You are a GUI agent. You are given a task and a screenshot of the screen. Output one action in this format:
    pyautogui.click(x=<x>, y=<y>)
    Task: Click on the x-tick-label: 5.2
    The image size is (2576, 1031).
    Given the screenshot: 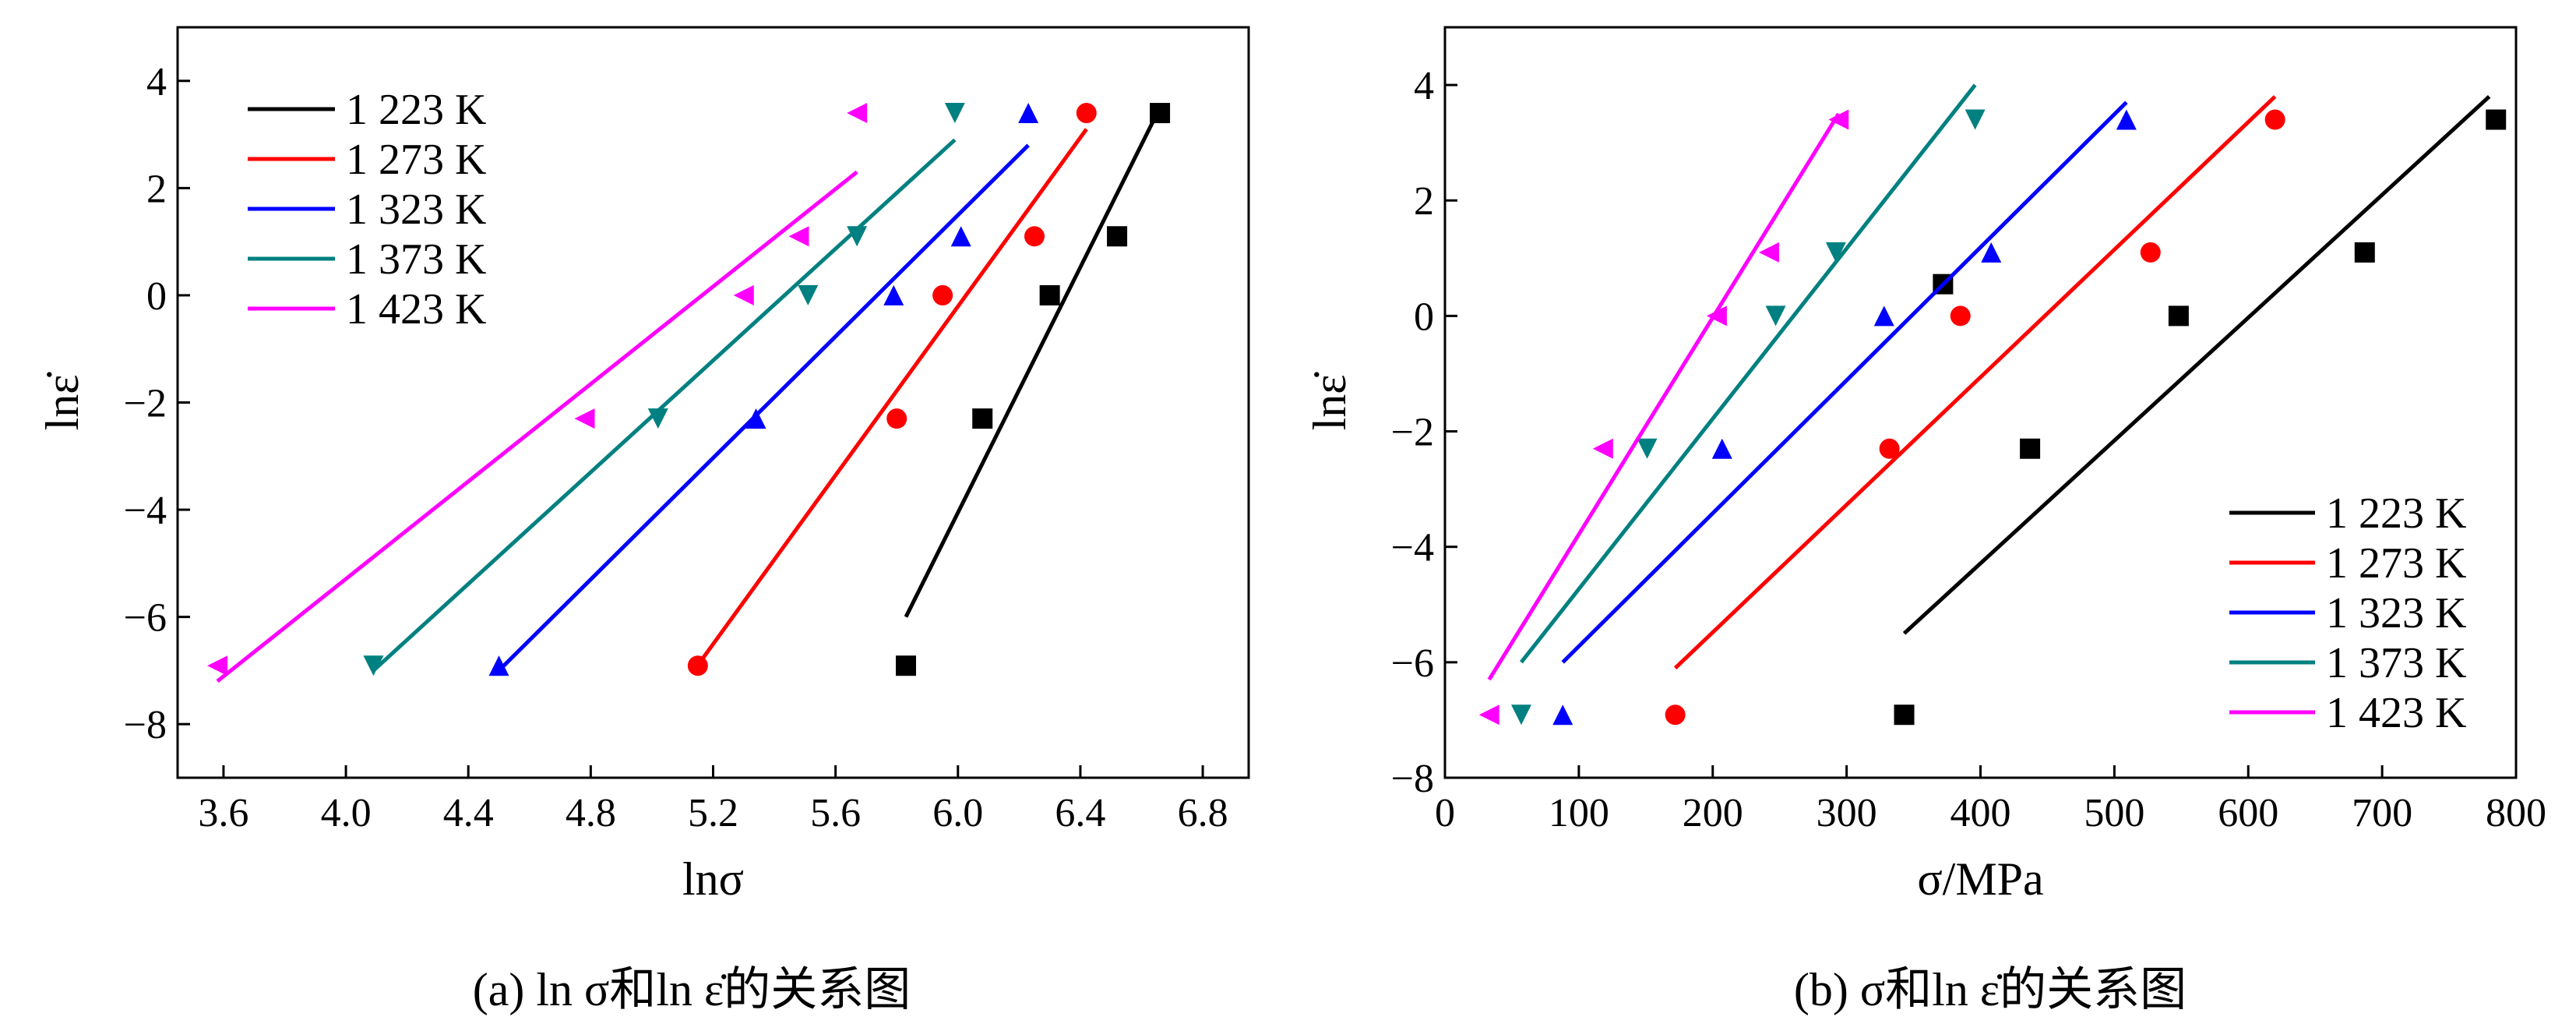 What is the action you would take?
    pyautogui.click(x=713, y=813)
    